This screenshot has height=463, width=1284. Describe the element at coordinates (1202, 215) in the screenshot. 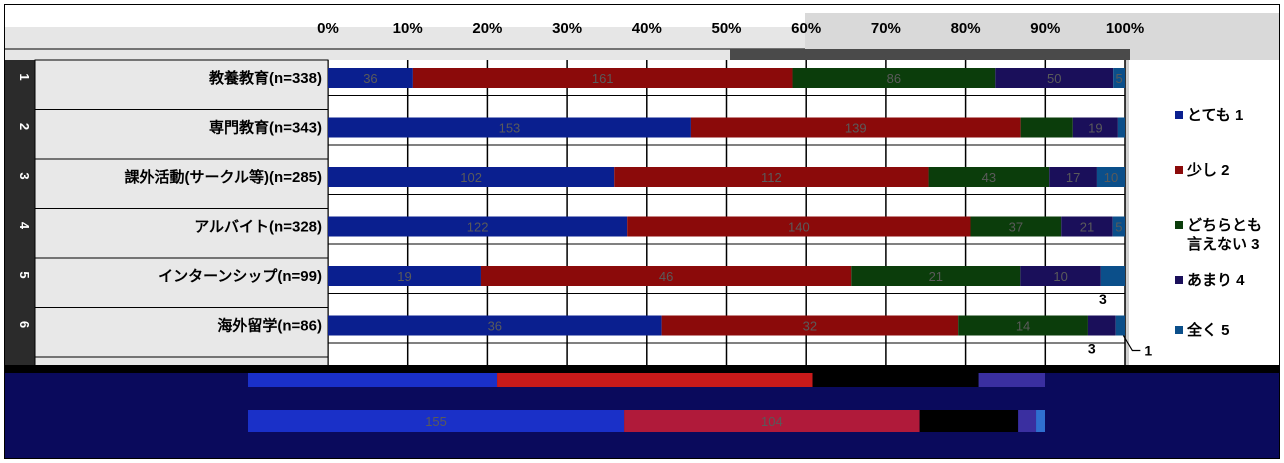

I see `legend-panel-bg` at that location.